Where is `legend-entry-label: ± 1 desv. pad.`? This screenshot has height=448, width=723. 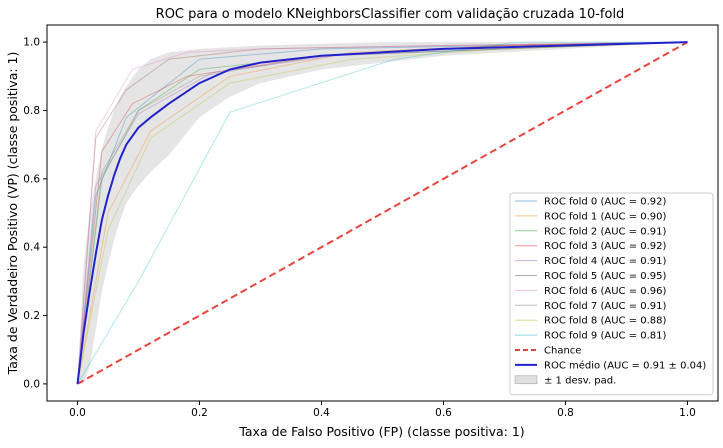
legend-entry-label: ± 1 desv. pad. is located at coordinates (580, 380).